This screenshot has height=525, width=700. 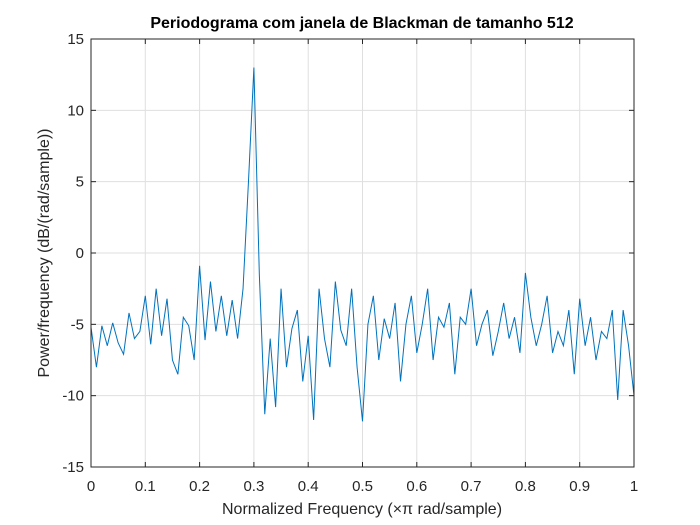 I want to click on x-tick-label: 0.2, so click(x=199, y=486).